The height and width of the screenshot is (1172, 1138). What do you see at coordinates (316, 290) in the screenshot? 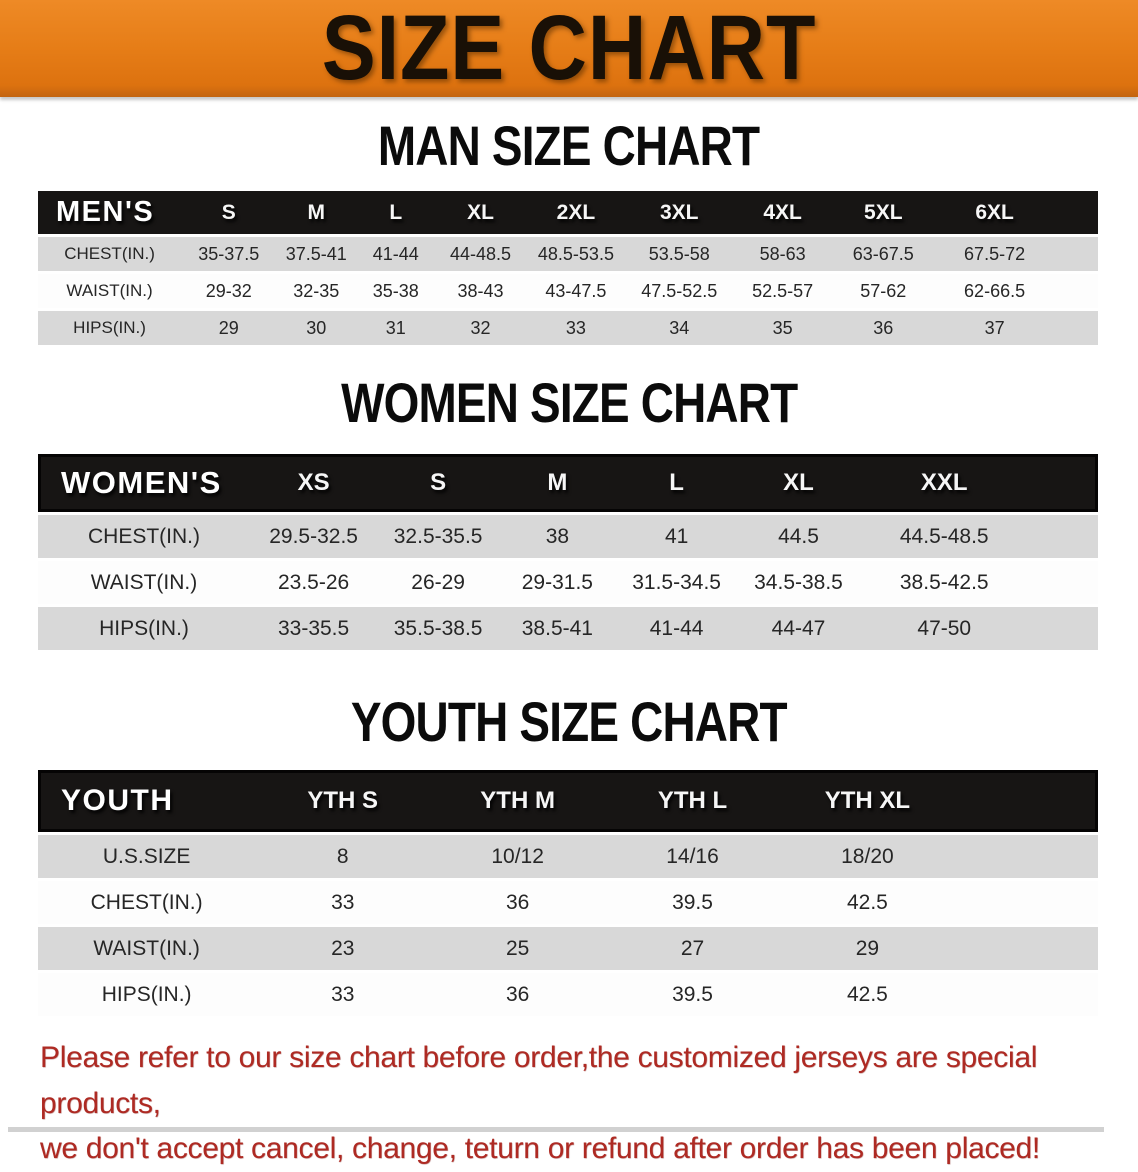
I see `size-value-cell: 32-35` at bounding box center [316, 290].